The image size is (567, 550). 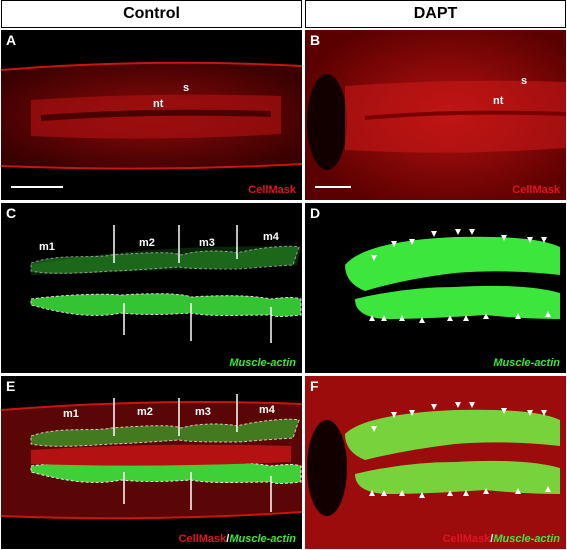 What do you see at coordinates (272, 190) in the screenshot?
I see `panel-a-stain: CellMask` at bounding box center [272, 190].